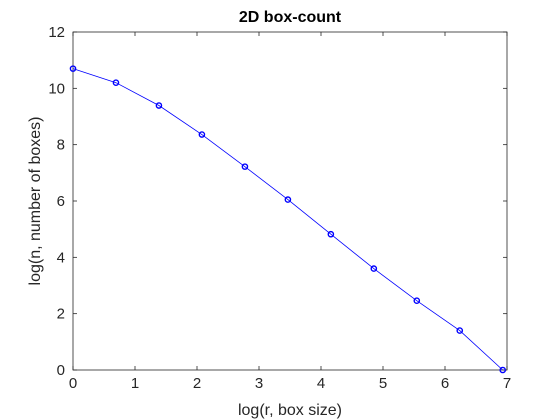 This screenshot has width=560, height=420. What do you see at coordinates (73, 383) in the screenshot?
I see `x-tick-label: 0` at bounding box center [73, 383].